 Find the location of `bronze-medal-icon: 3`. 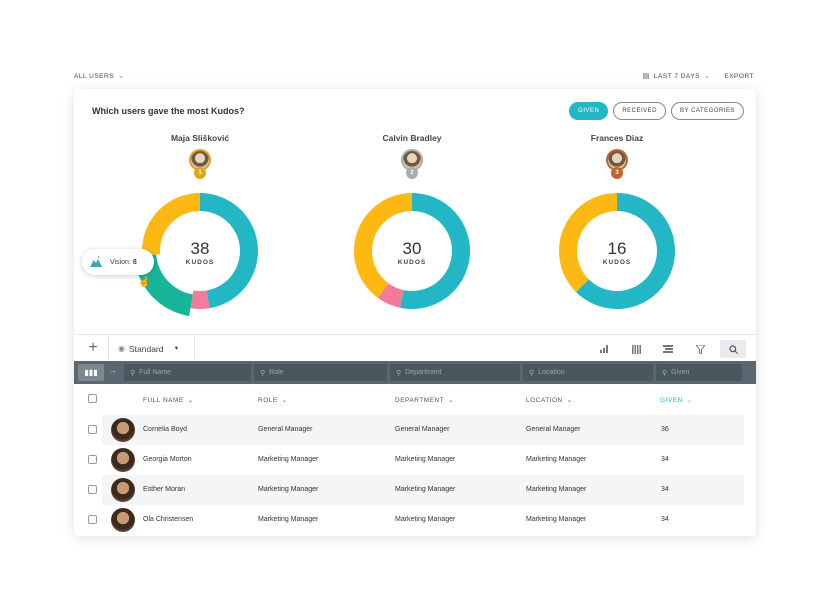

bronze-medal-icon: 3 is located at coordinates (617, 173).